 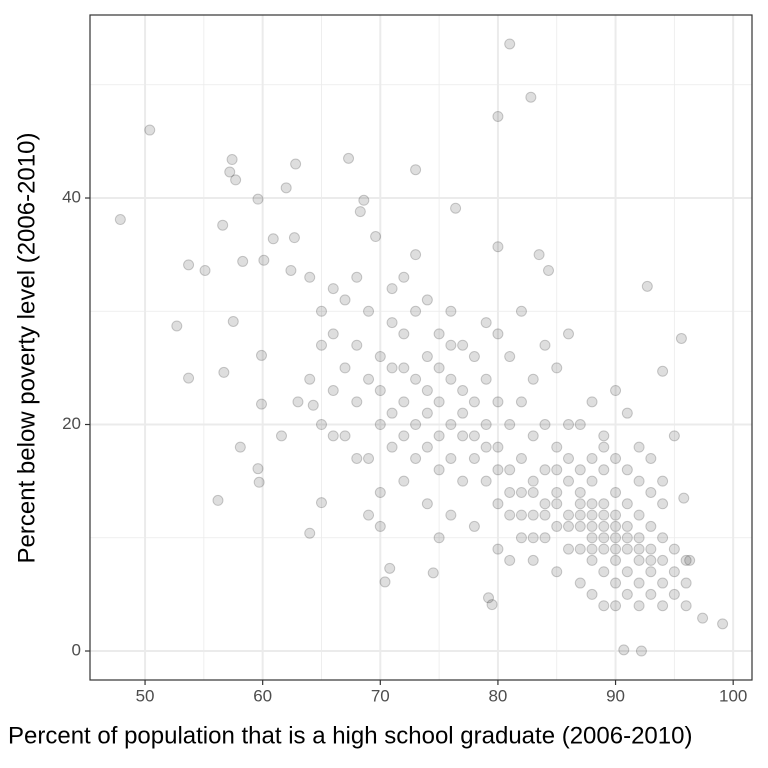 I want to click on x-tick-label: 50, so click(x=145, y=695).